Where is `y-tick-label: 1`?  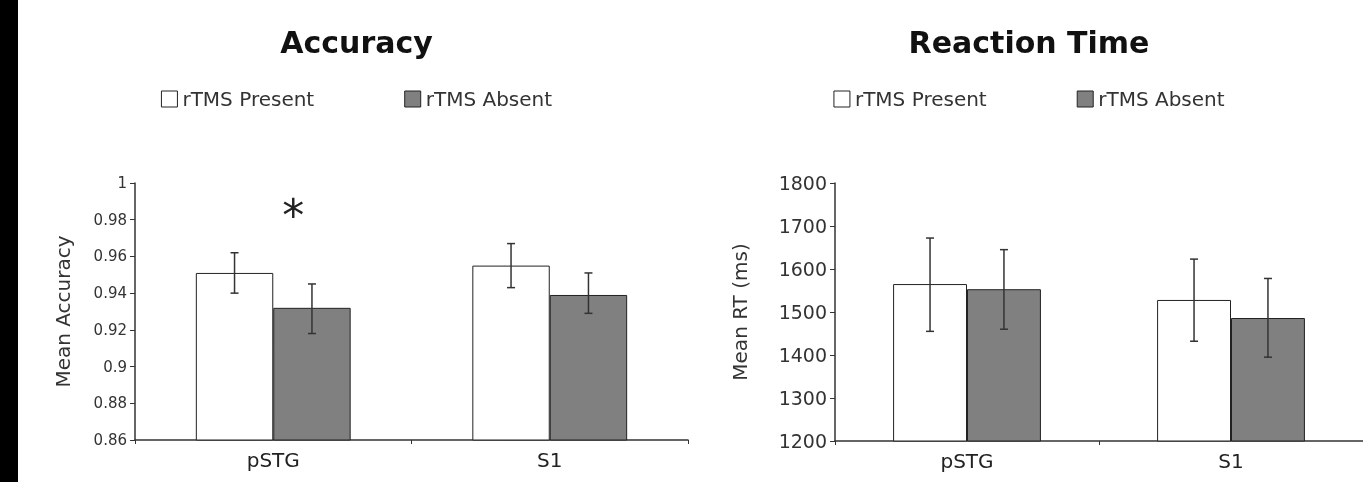
y-tick-label: 1 is located at coordinates (122, 183).